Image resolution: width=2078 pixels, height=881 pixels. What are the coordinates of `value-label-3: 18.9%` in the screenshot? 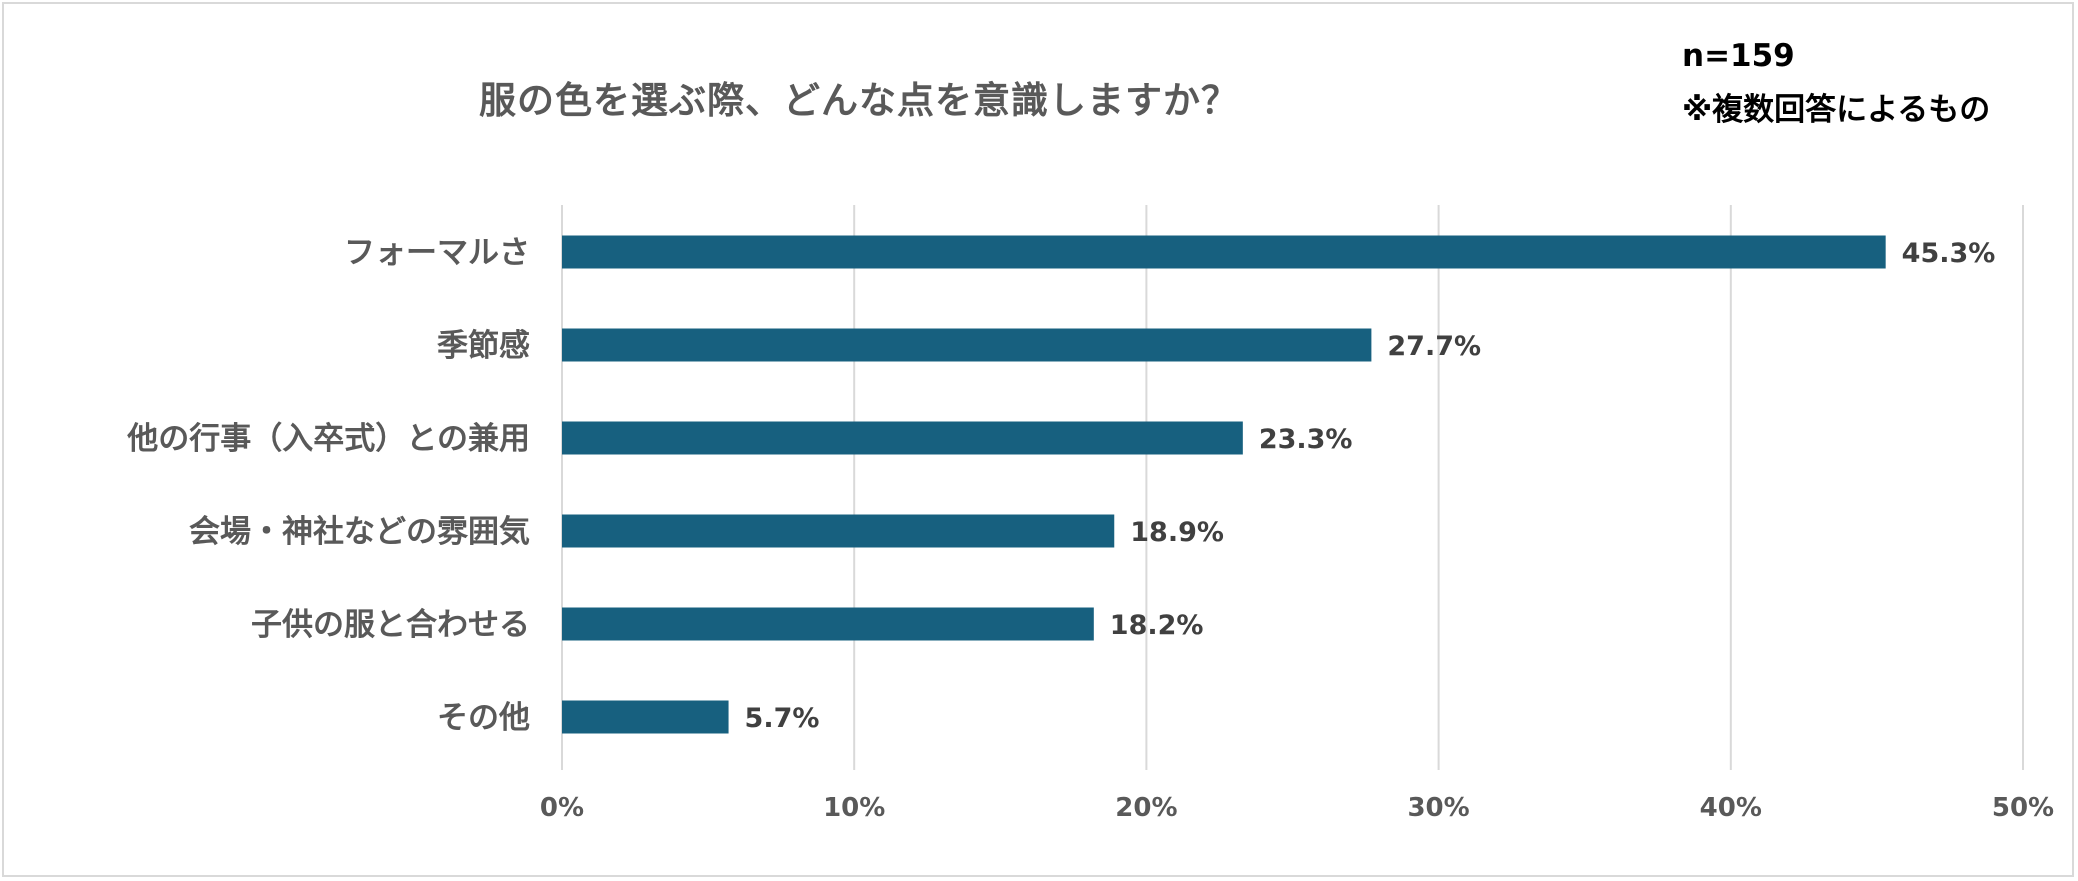 It's located at (1177, 532).